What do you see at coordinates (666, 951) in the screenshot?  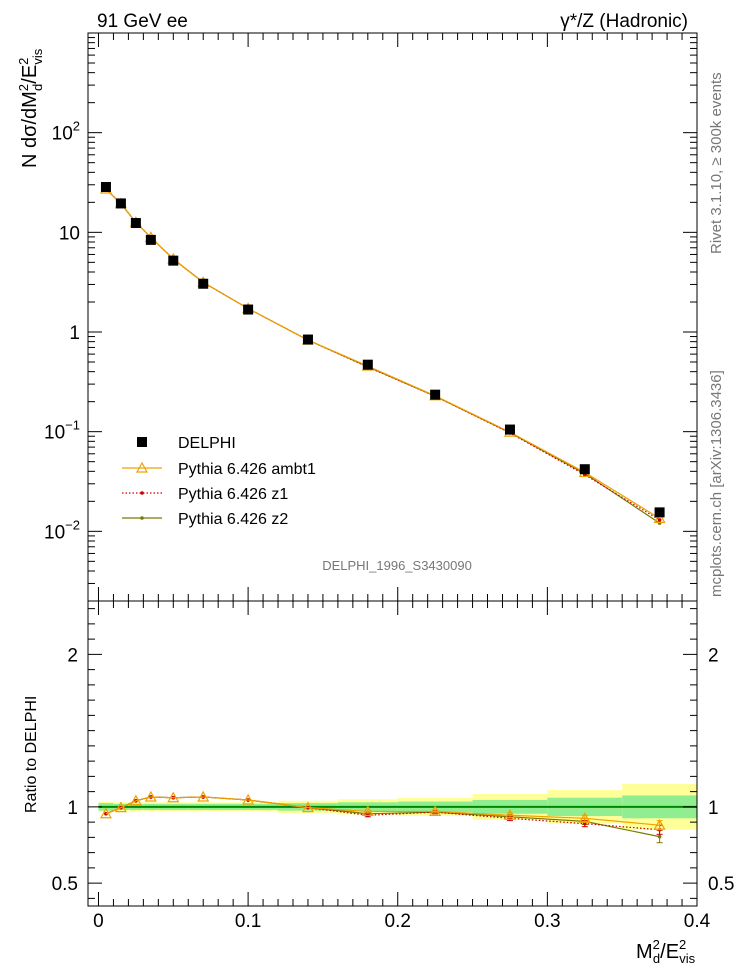 I see `x-axis-label: M2 d/E2 vis` at bounding box center [666, 951].